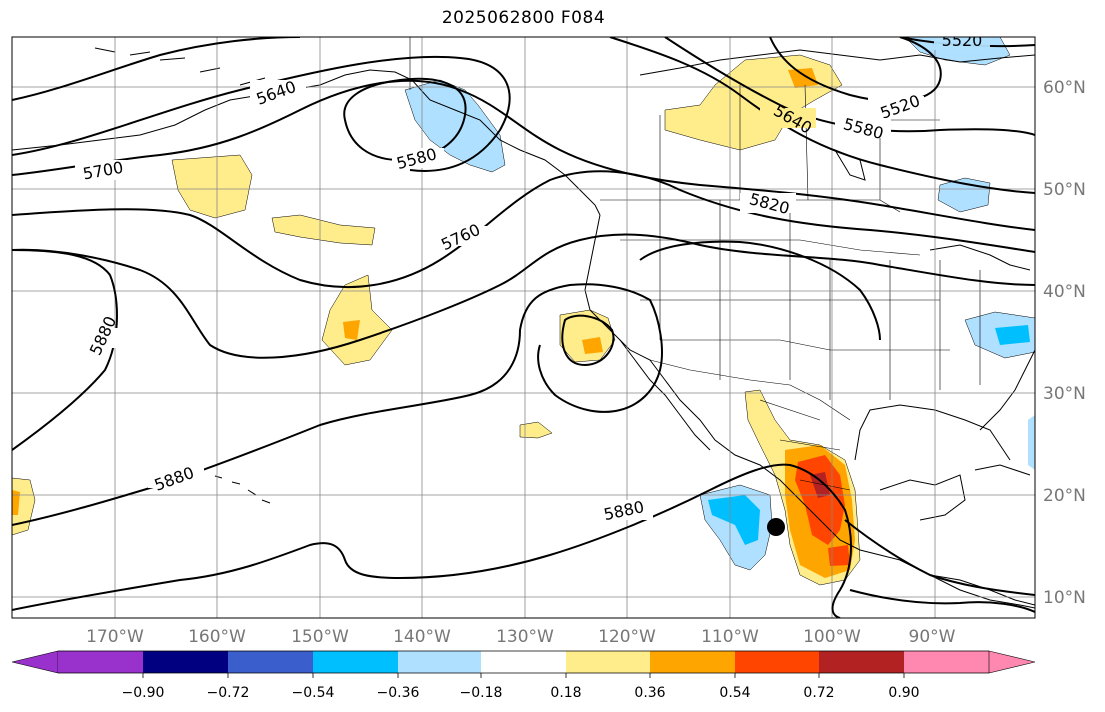 This screenshot has width=1105, height=712. What do you see at coordinates (1002, 470) in the screenshot?
I see `cuba` at bounding box center [1002, 470].